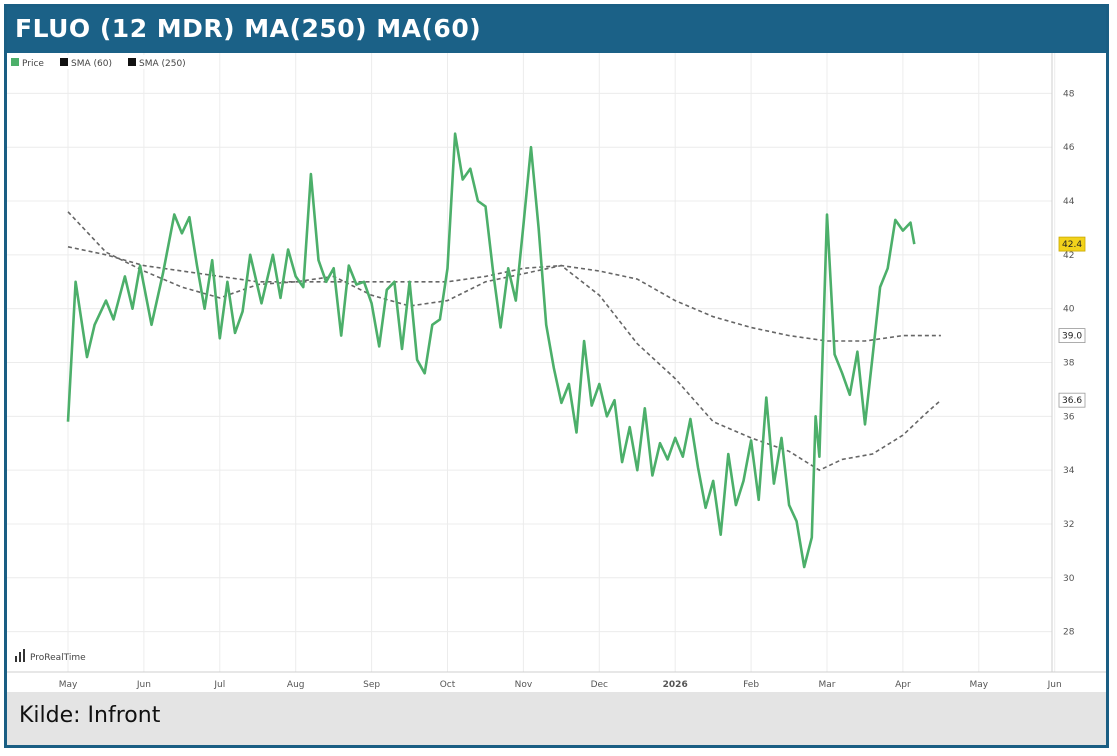 The height and width of the screenshot is (756, 1117). I want to click on legend-label-sma250: SMA (250), so click(162, 64).